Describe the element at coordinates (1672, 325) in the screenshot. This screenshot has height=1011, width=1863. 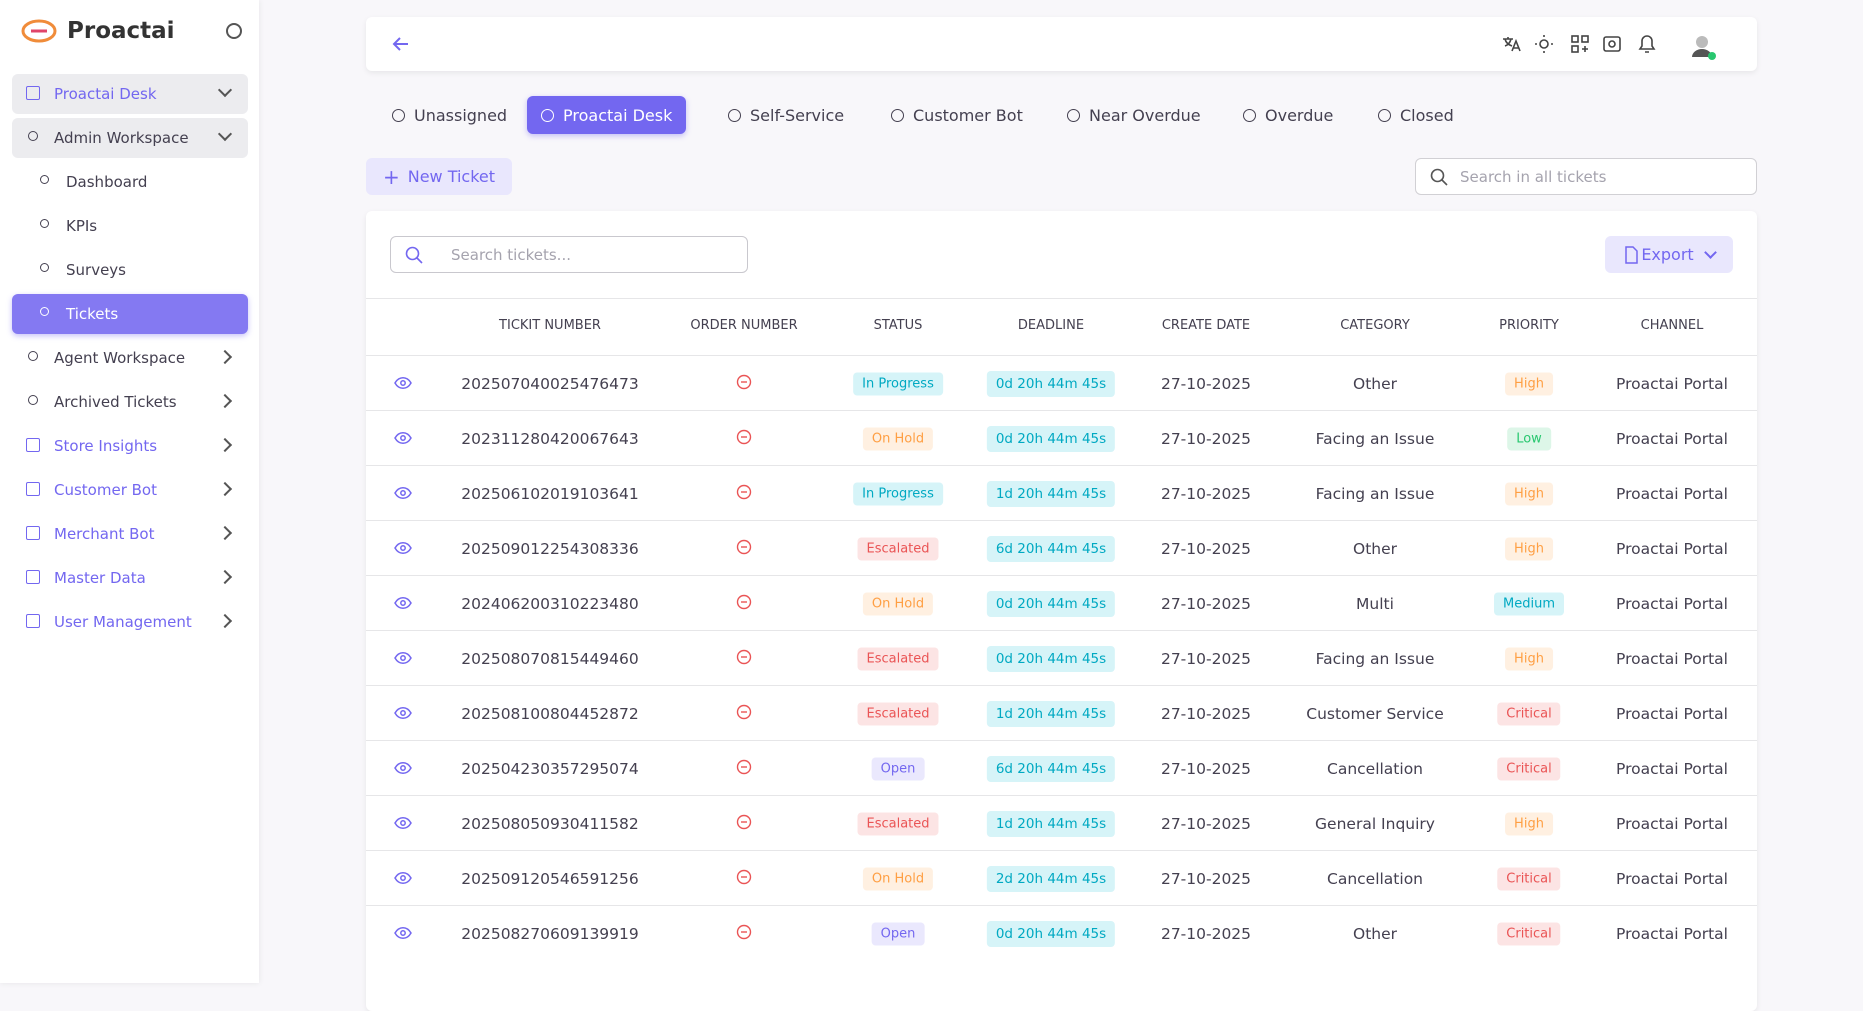
I see `column-header: CHANNEL` at that location.